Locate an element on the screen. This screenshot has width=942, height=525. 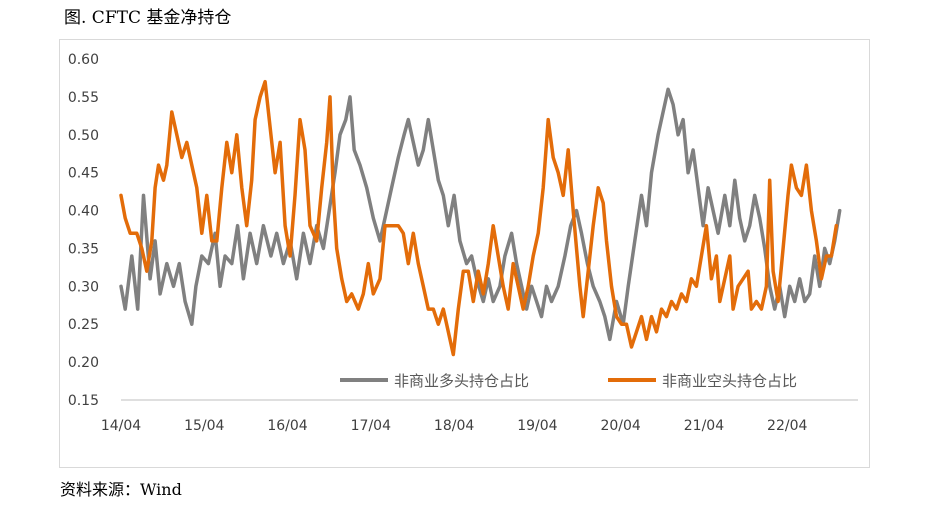
y-tick-label: 0.60 is located at coordinates (83, 60).